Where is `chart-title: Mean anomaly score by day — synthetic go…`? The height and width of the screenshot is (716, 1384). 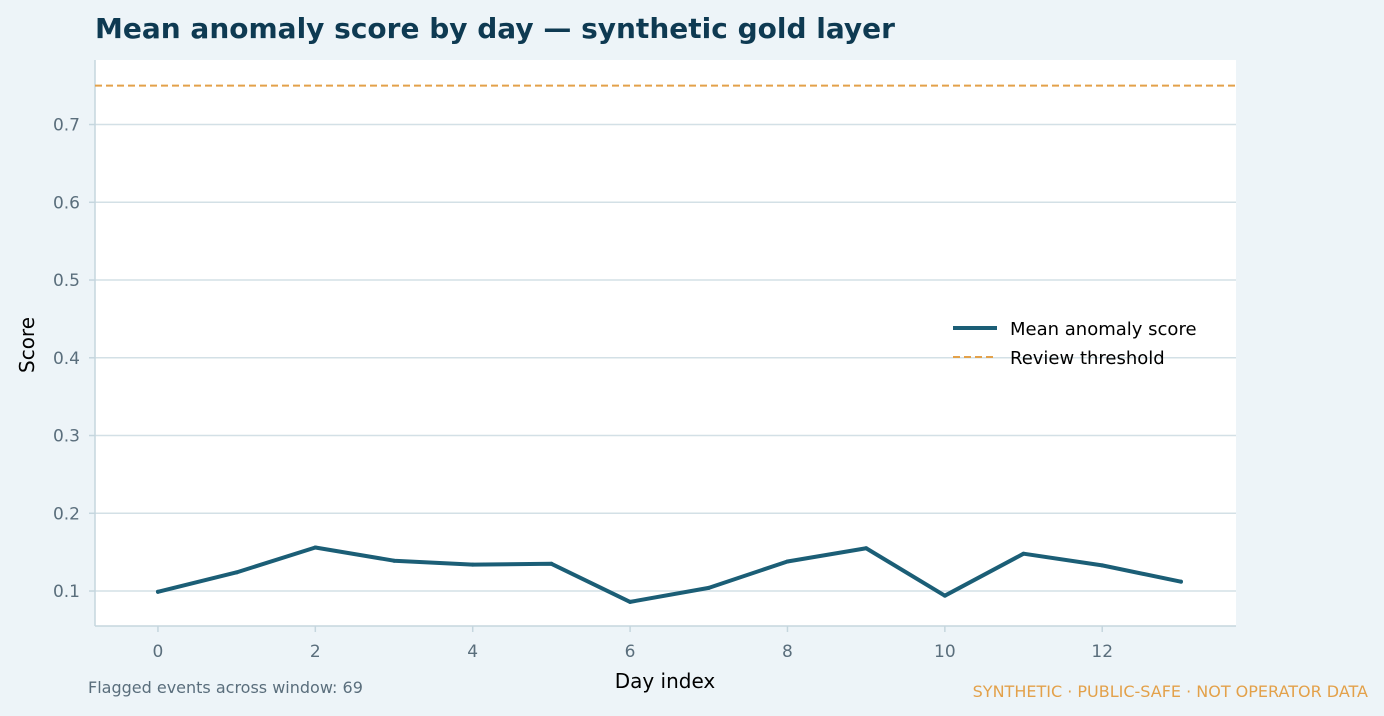 chart-title: Mean anomaly score by day — synthetic go… is located at coordinates (495, 28).